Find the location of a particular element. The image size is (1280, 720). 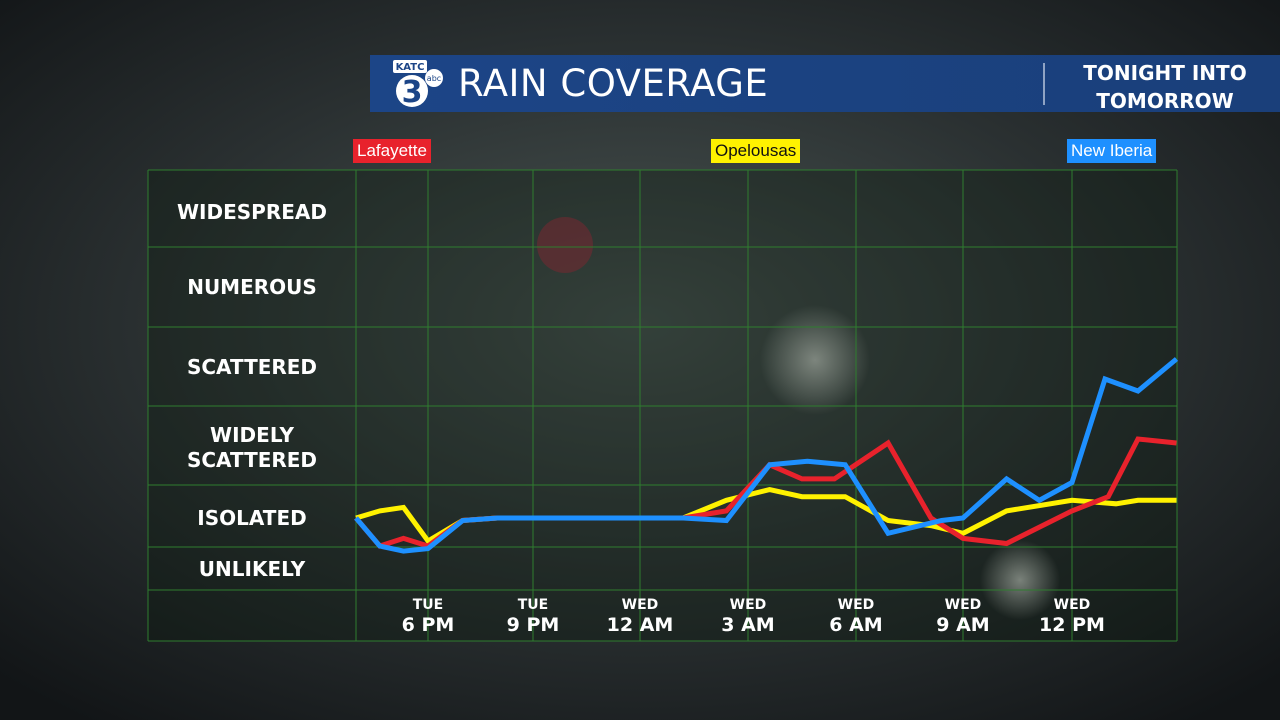

y-category-label: ISOLATED is located at coordinates (251, 518).